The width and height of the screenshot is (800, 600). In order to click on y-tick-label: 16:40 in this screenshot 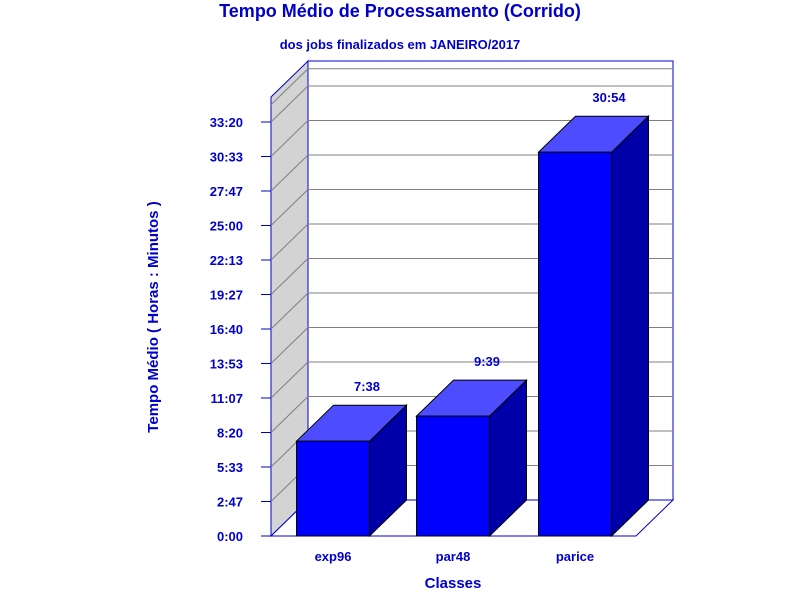, I will do `click(226, 329)`.